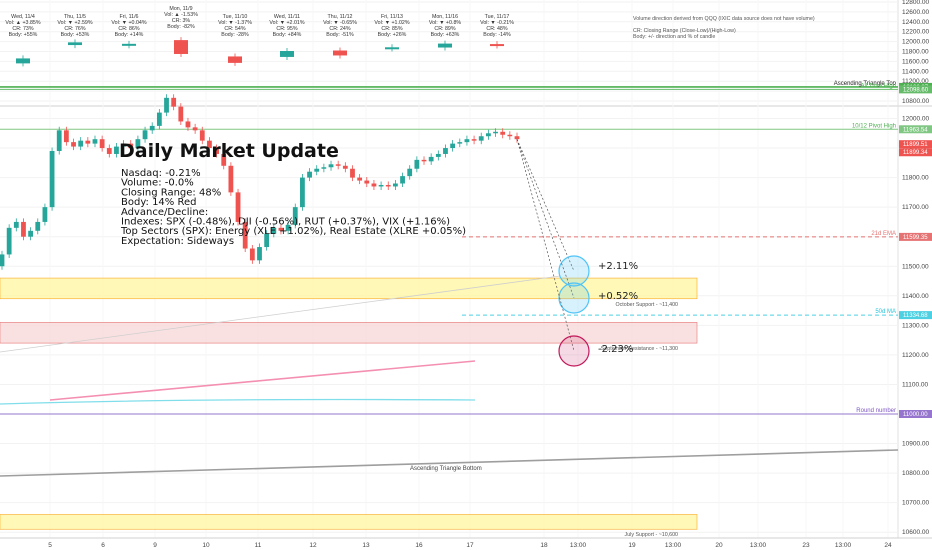  Describe the element at coordinates (286, 23) in the screenshot. I see `daily-stat-vol: Vol: ▼ +2.01%` at that location.